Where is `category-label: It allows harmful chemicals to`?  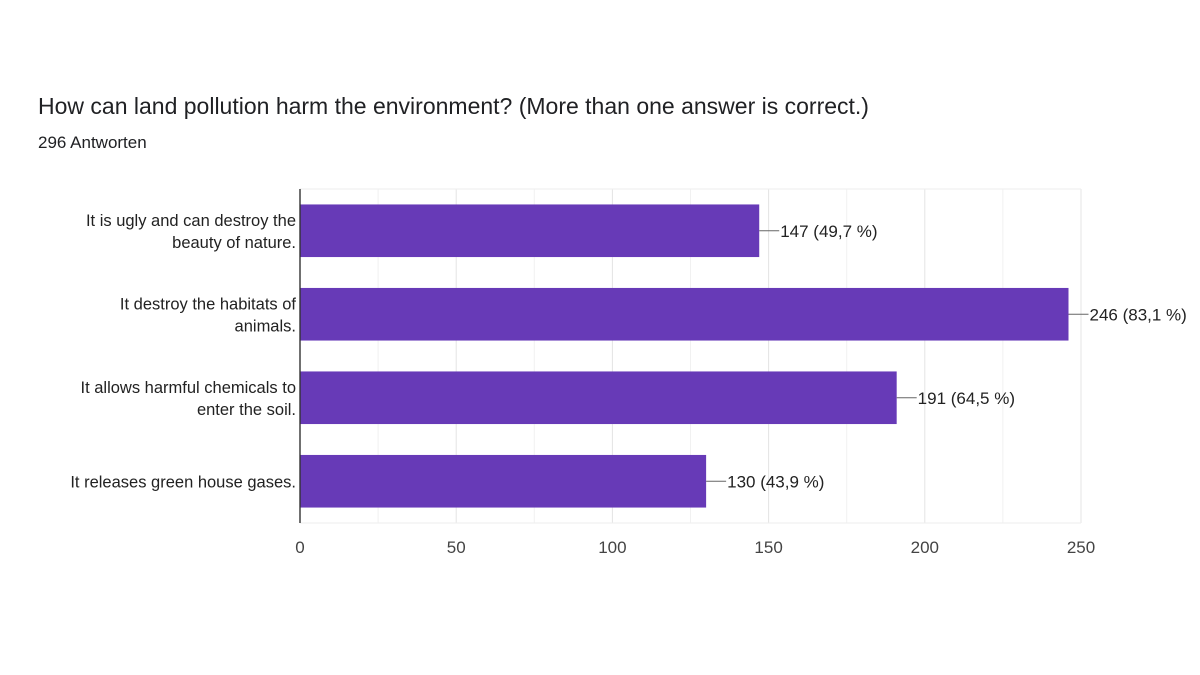
category-label: It allows harmful chemicals to is located at coordinates (189, 388).